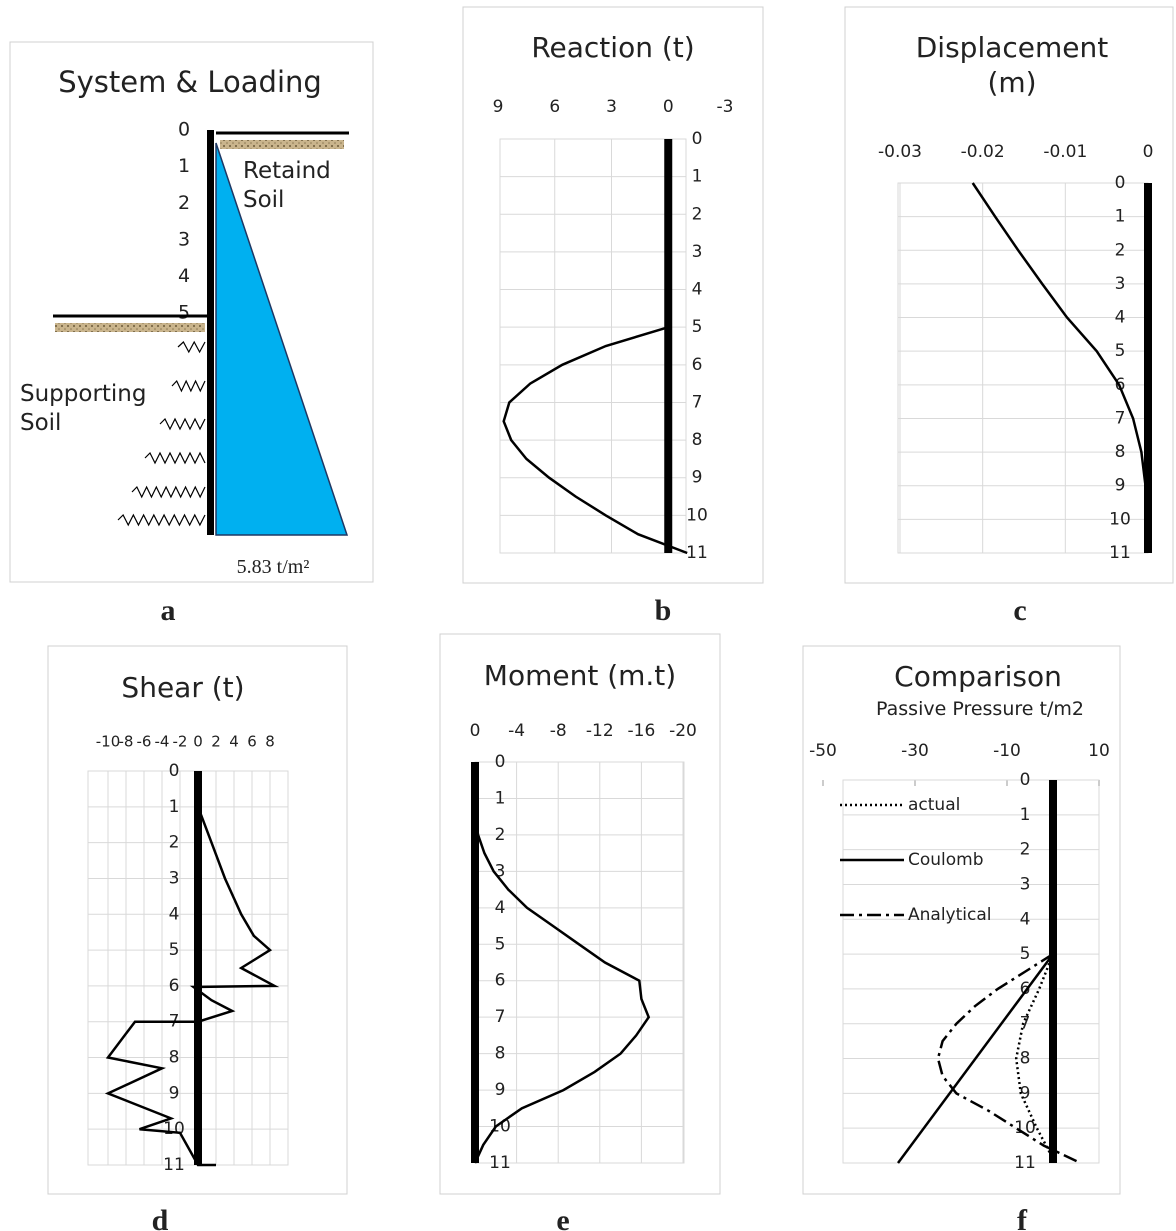 Image resolution: width=1176 pixels, height=1231 pixels. I want to click on chart-title: Displacement (m), so click(1012, 65).